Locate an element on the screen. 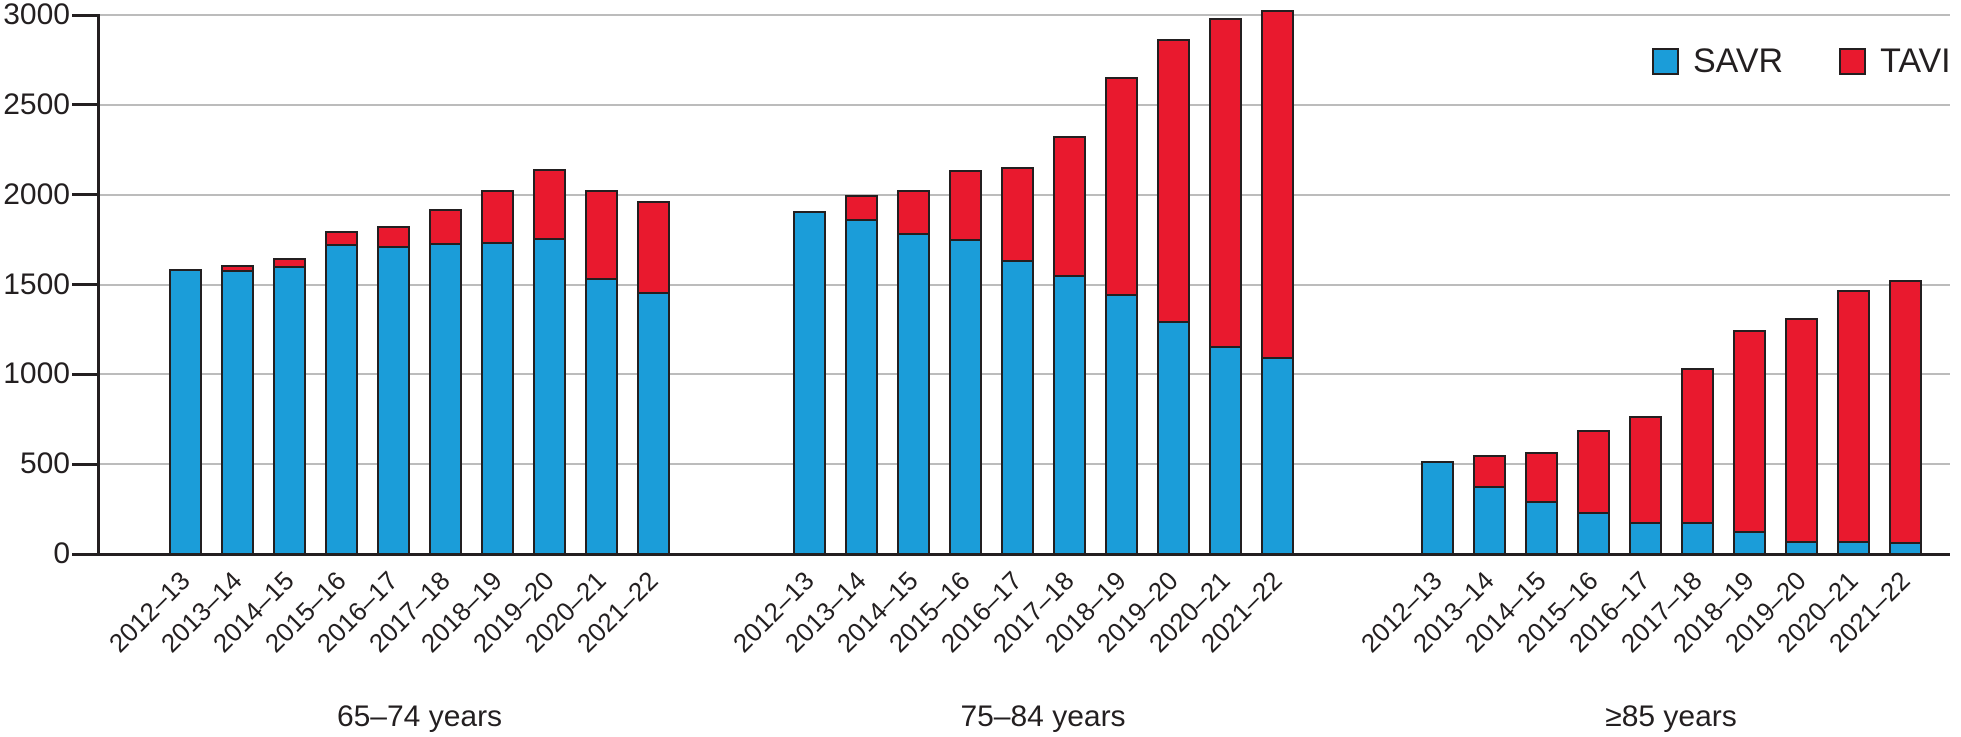 This screenshot has width=1961, height=737. y-axis-tick-label: 2000 is located at coordinates (36, 194).